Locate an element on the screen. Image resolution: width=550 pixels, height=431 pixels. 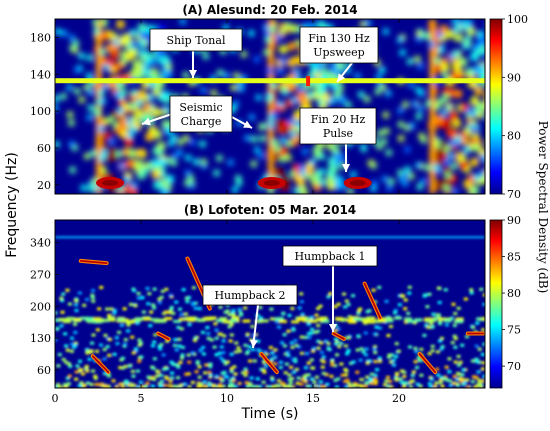
annotation-label-fin-20: Pulse is located at coordinates (338, 133).